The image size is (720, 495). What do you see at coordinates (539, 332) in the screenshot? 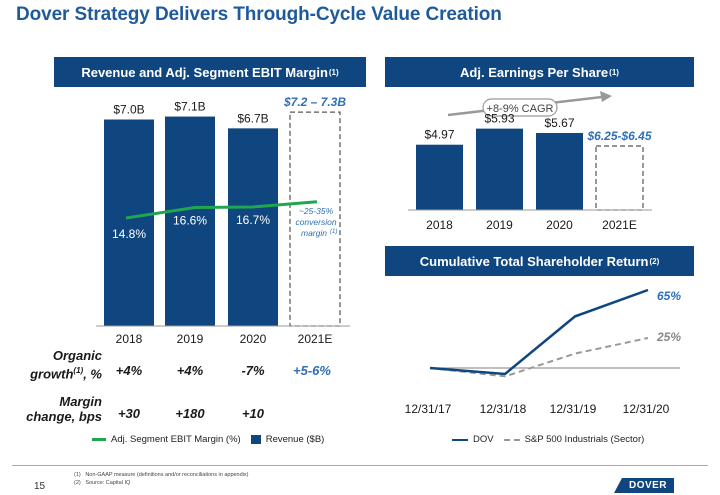
I see `tsr-dov-line` at bounding box center [539, 332].